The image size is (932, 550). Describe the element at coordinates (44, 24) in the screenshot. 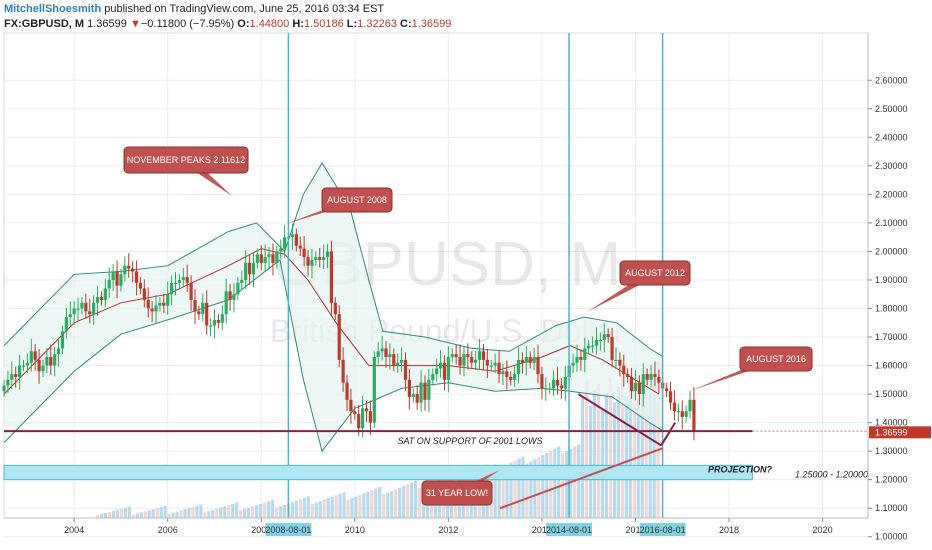

I see `symbol-label: FX:GBPUSD, M` at that location.